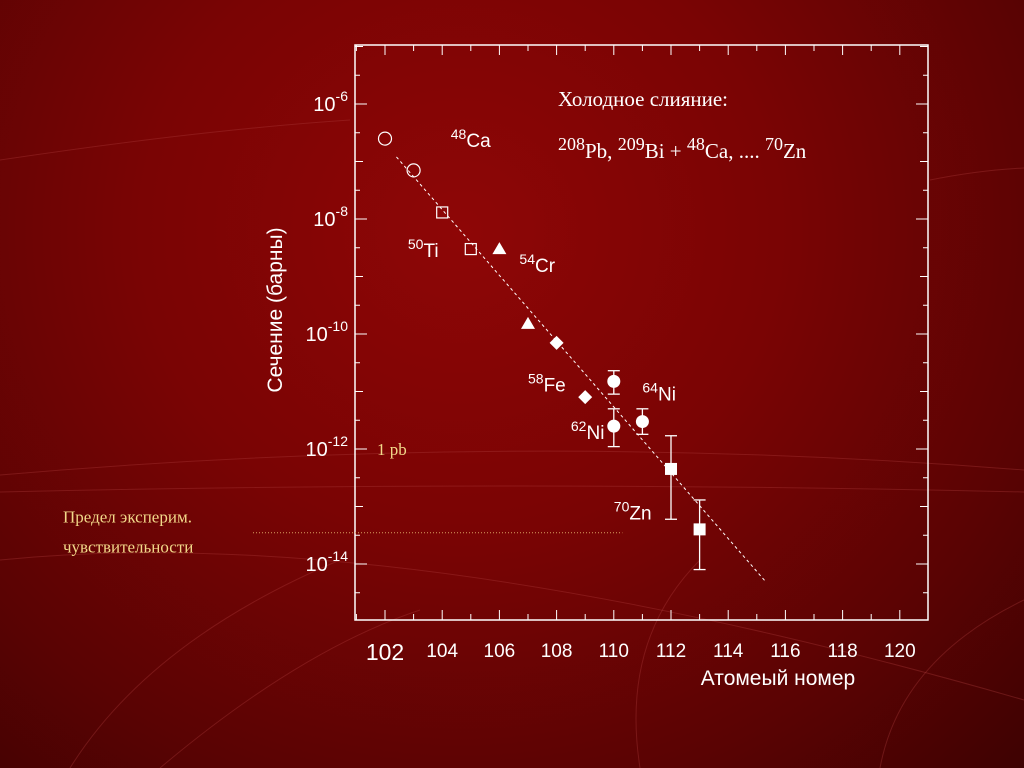  Describe the element at coordinates (392, 449) in the screenshot. I see `one-picobarn-note: 1 pb` at that location.